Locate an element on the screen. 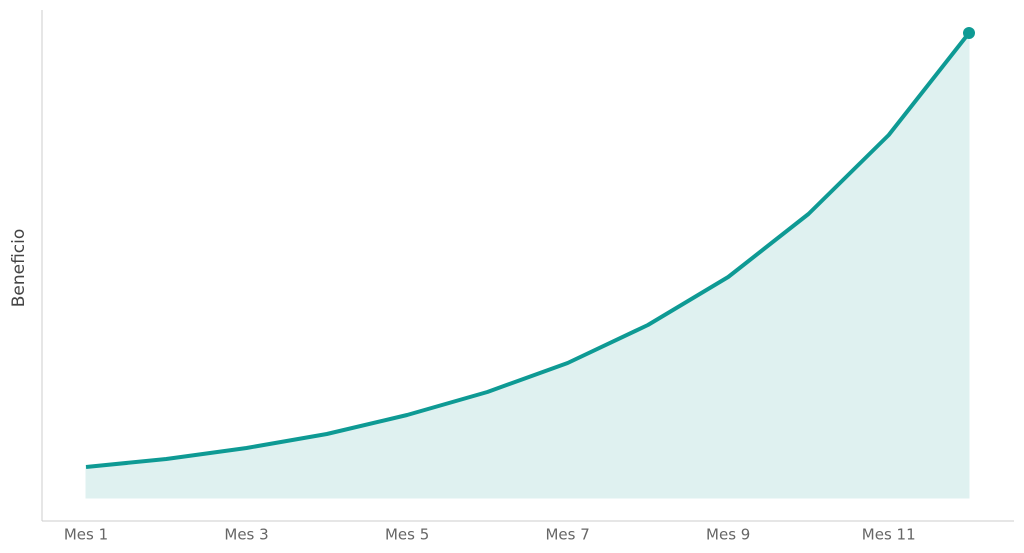 The image size is (1024, 553). x-tick-label: Mes 9 is located at coordinates (728, 535).